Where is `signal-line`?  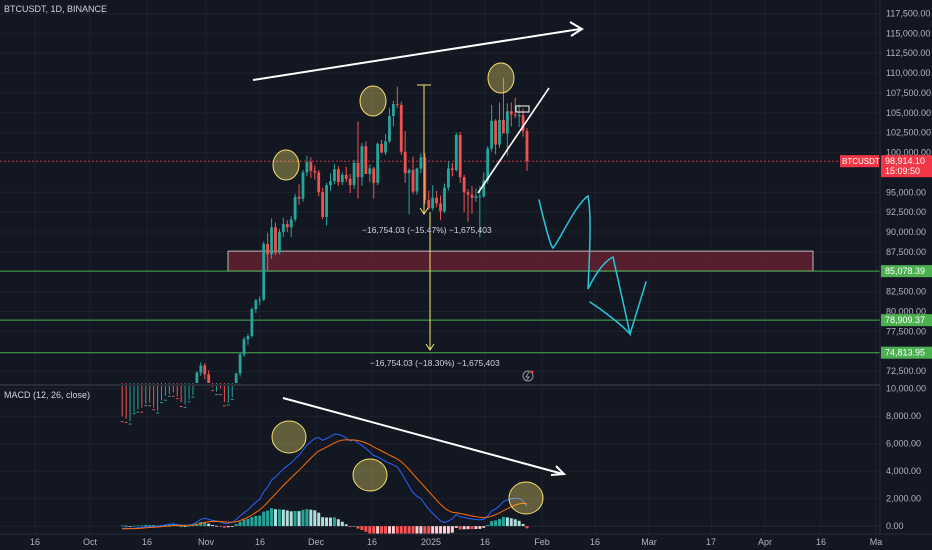
signal-line is located at coordinates (325, 484).